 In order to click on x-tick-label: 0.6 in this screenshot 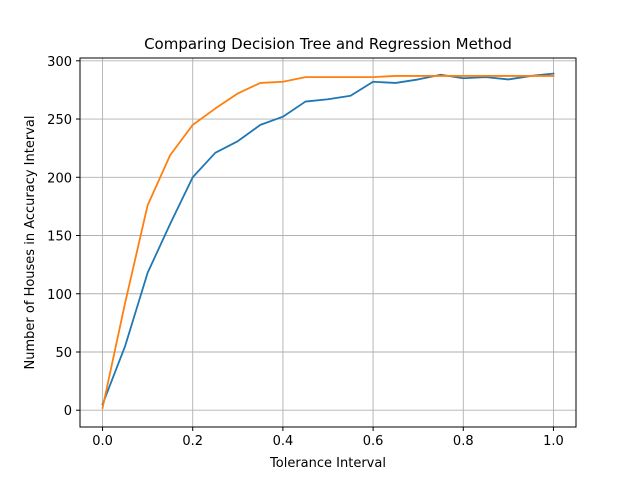, I will do `click(373, 441)`.